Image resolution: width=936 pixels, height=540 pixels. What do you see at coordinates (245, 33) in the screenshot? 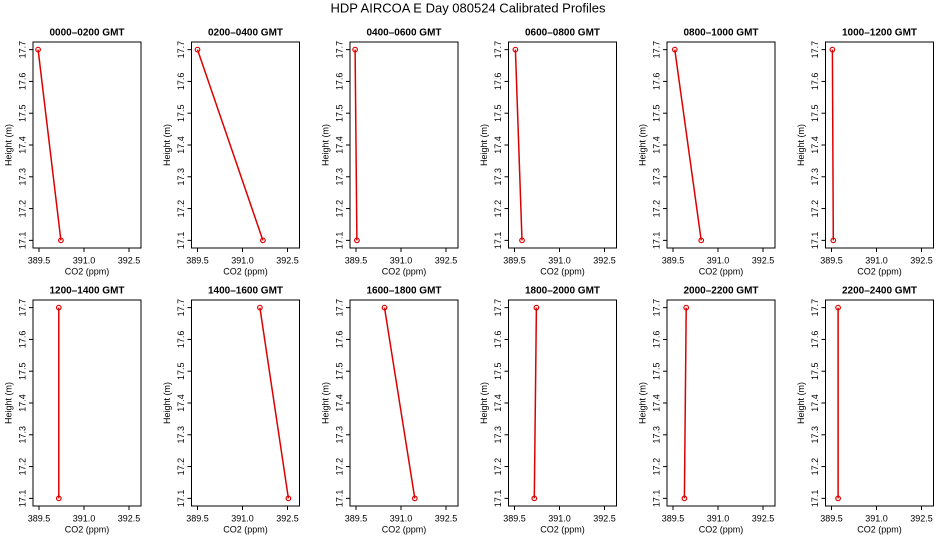
I see `panel-title: 0200–0400 GMT` at bounding box center [245, 33].